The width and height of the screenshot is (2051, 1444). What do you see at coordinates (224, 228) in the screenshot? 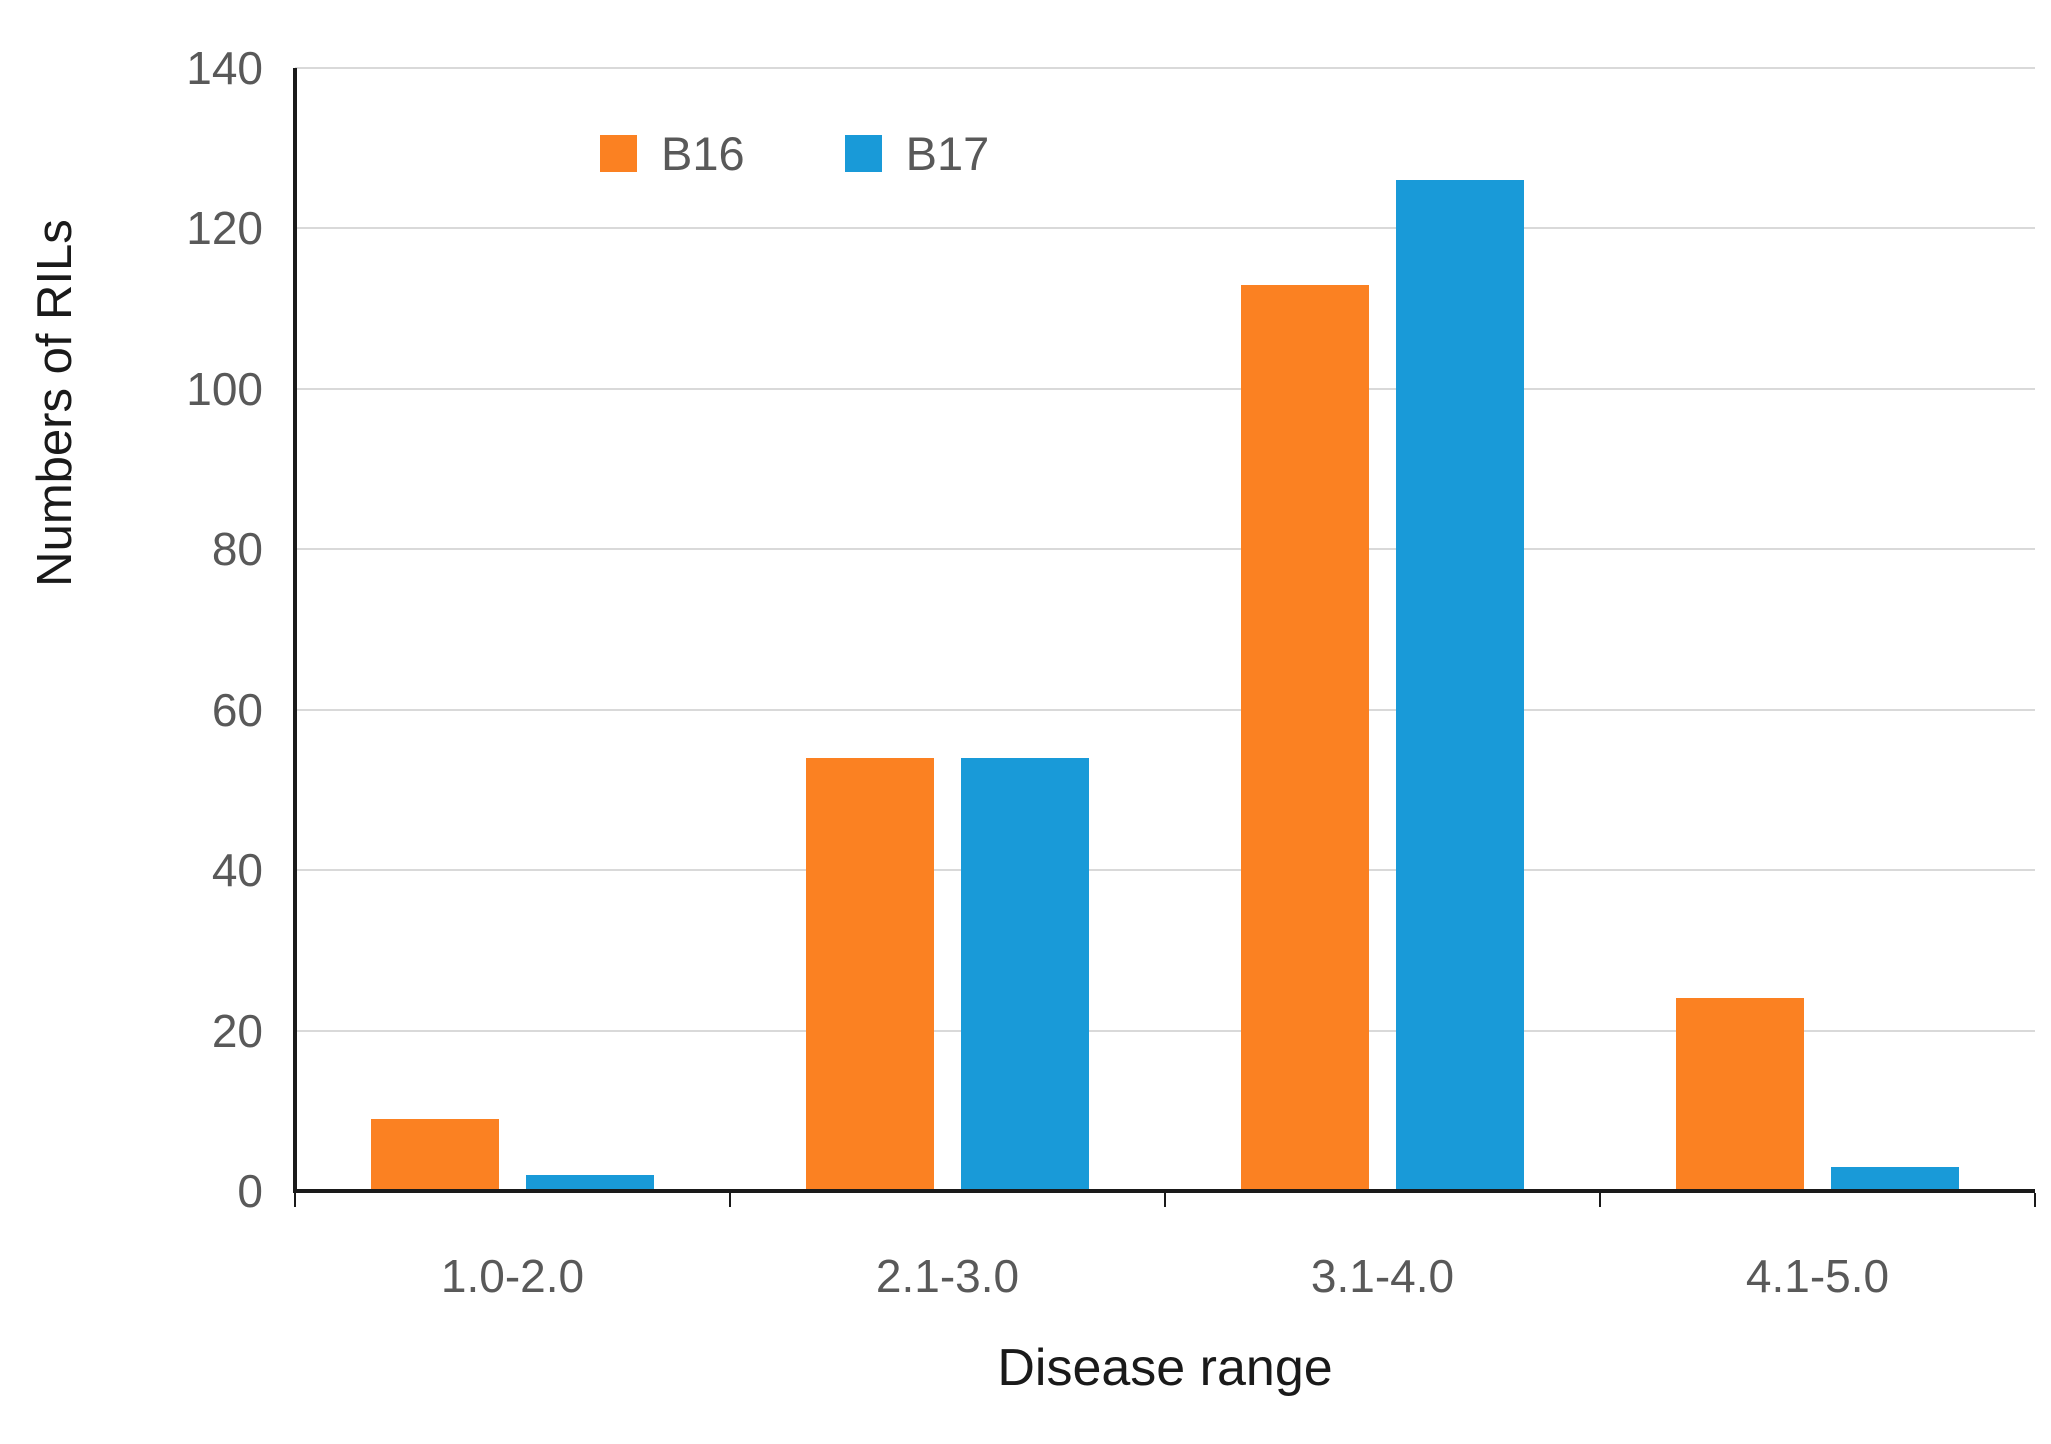
I see `y-tick-label: 120` at bounding box center [224, 228].